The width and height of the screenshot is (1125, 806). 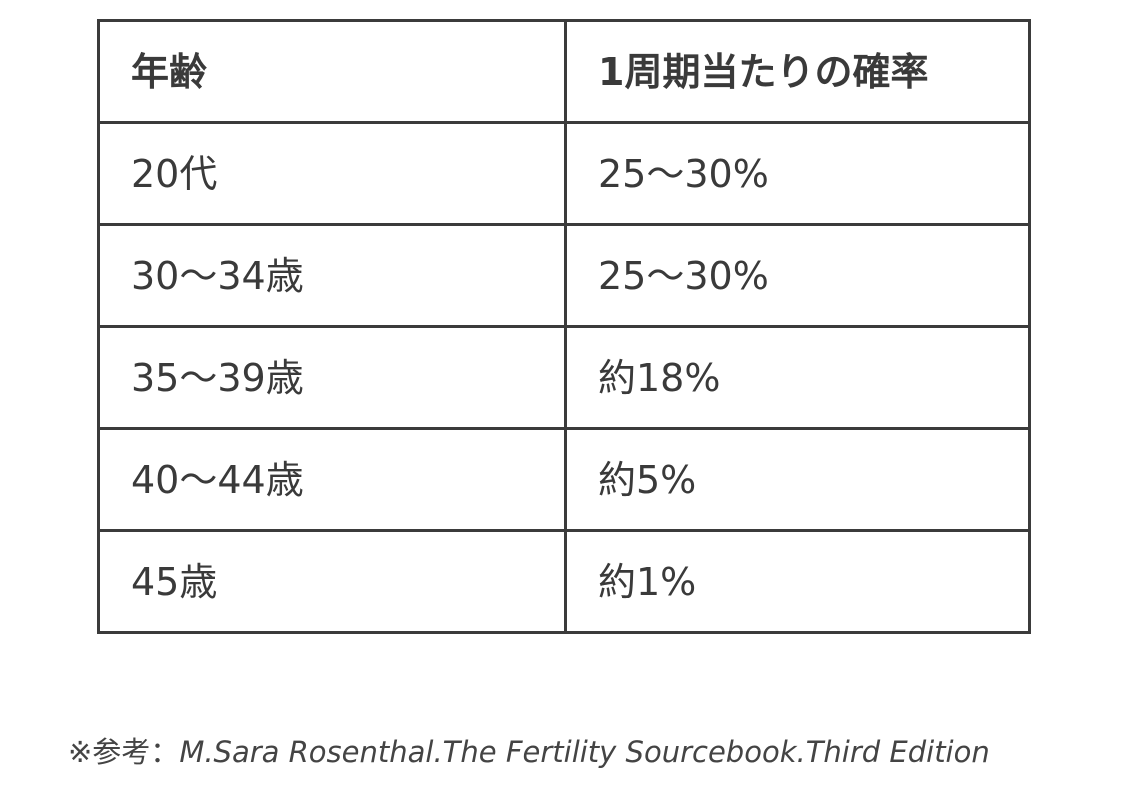 I want to click on table-row: 20代 25〜30%, so click(x=564, y=173).